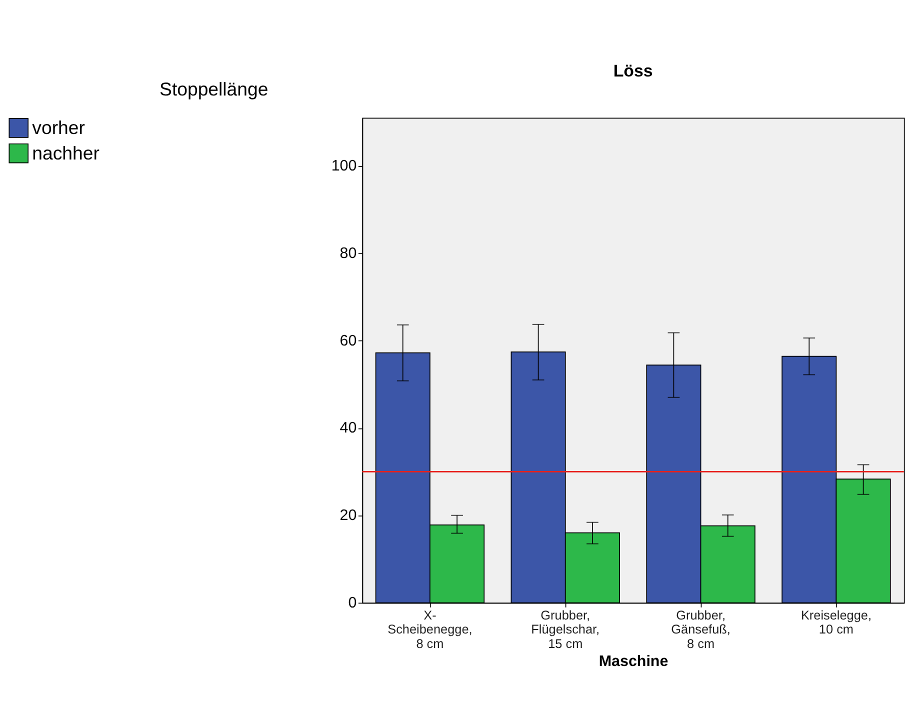  Describe the element at coordinates (66, 153) in the screenshot. I see `legend-label: nachher` at that location.